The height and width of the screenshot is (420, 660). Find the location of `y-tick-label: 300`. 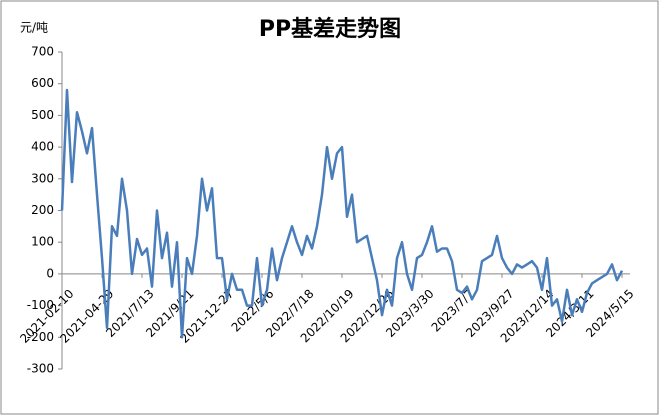

y-tick-label: 300 is located at coordinates (42, 178).